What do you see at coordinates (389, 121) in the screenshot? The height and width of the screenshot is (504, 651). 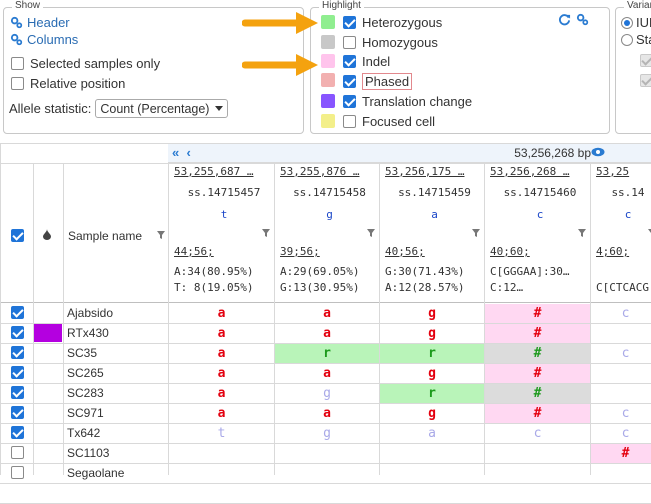 I see `focused-cell-option: Focused cell` at bounding box center [389, 121].